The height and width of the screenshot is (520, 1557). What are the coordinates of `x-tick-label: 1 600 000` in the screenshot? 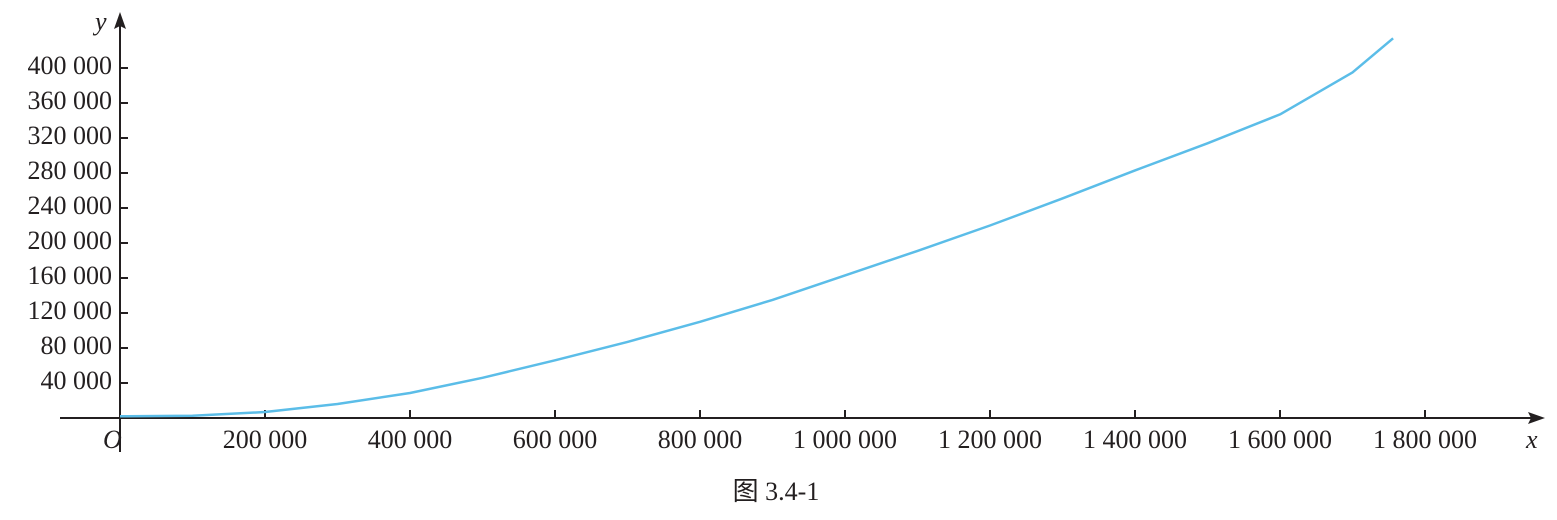 It's located at (1280, 439).